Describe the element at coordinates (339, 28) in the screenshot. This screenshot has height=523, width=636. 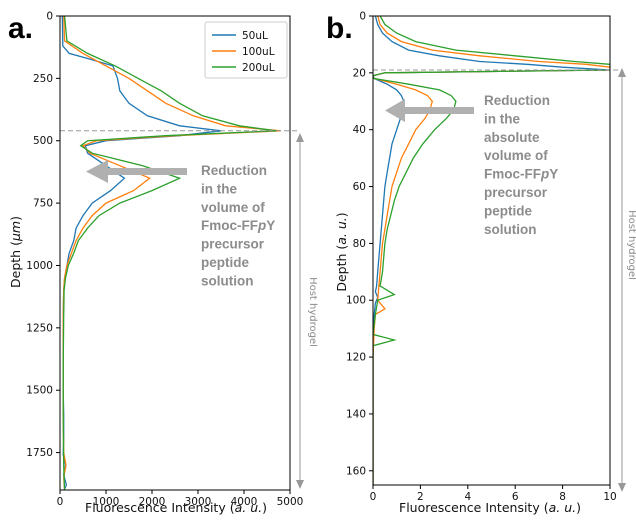
I see `panel-b-letter: b.` at that location.